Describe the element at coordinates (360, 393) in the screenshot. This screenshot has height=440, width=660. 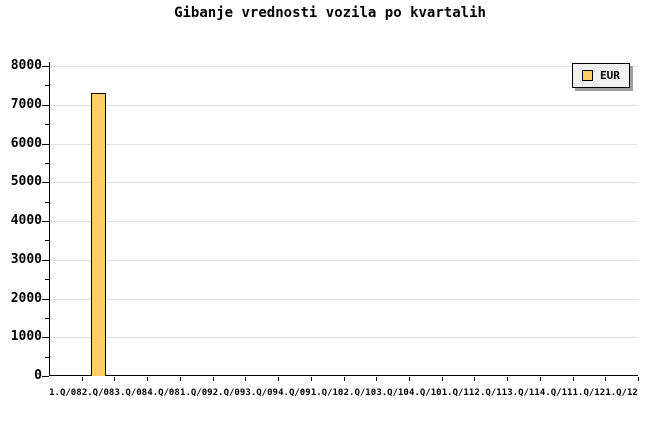
I see `x-axis-tick-label: 2.Q/10` at that location.